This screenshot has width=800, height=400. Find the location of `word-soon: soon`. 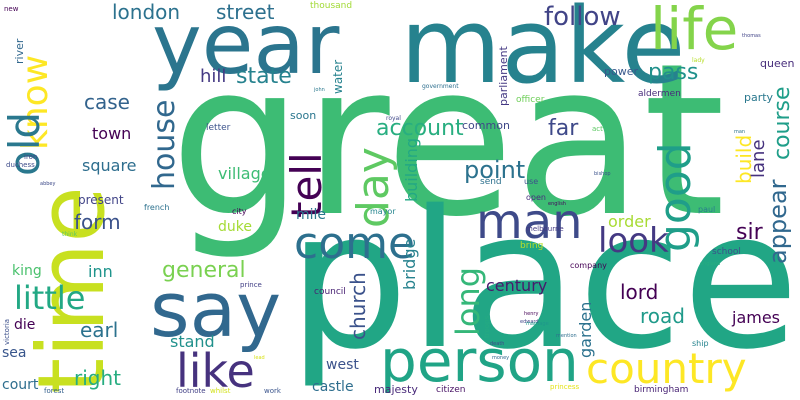

word-soon: soon is located at coordinates (303, 115).